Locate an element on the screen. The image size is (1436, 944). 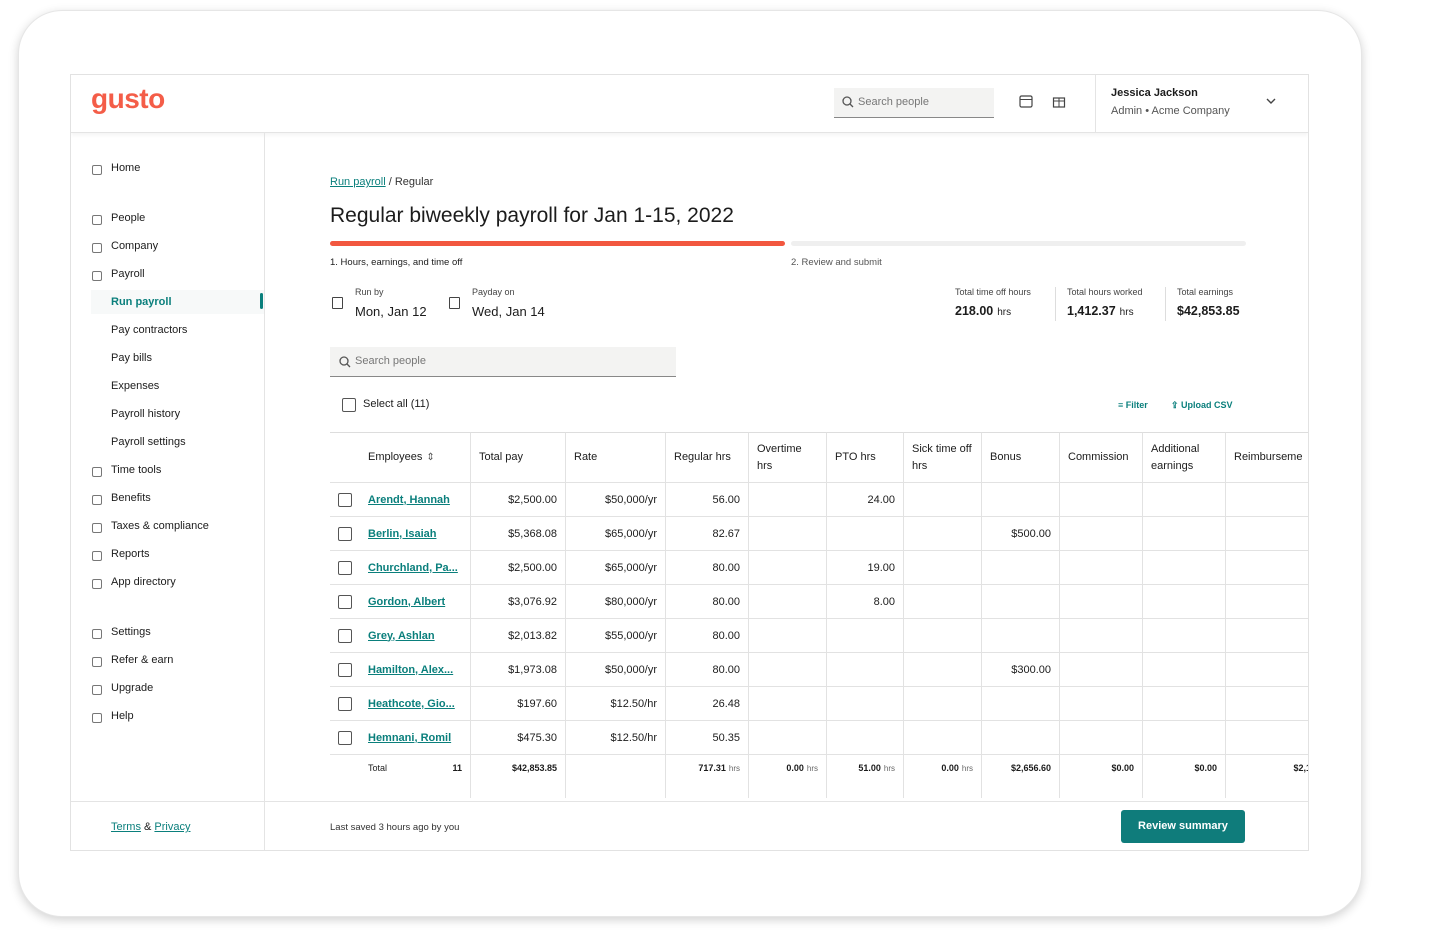
employee-name: Gordon, Albert is located at coordinates (415, 602).